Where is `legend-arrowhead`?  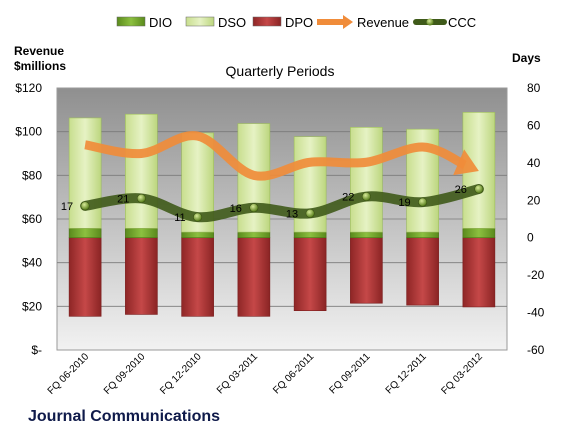 legend-arrowhead is located at coordinates (348, 22).